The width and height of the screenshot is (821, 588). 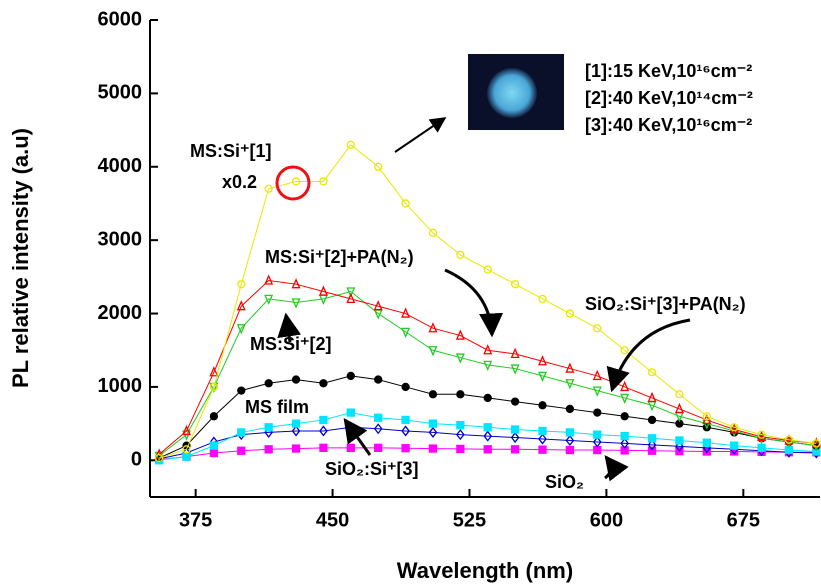 What do you see at coordinates (291, 344) in the screenshot?
I see `series-label: MS:Si⁺[2]` at bounding box center [291, 344].